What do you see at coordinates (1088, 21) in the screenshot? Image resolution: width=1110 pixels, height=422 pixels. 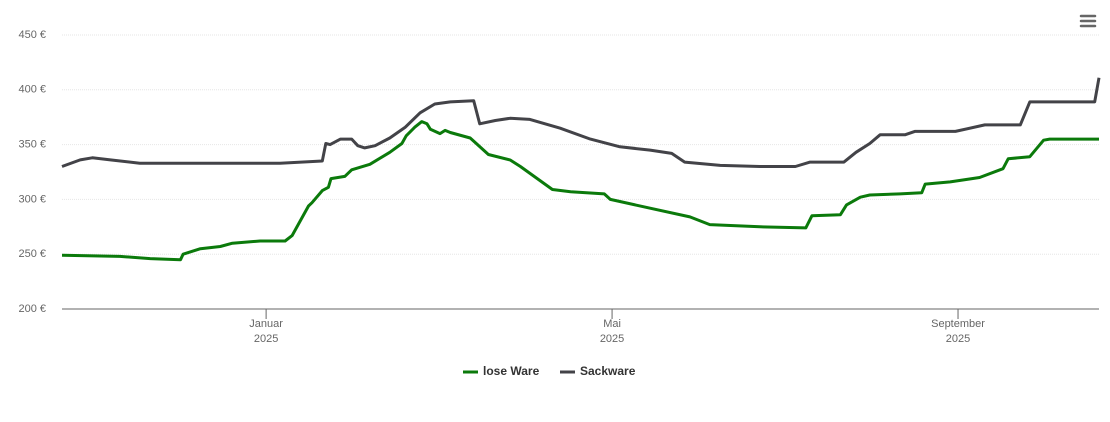 I see `menu-icon` at bounding box center [1088, 21].